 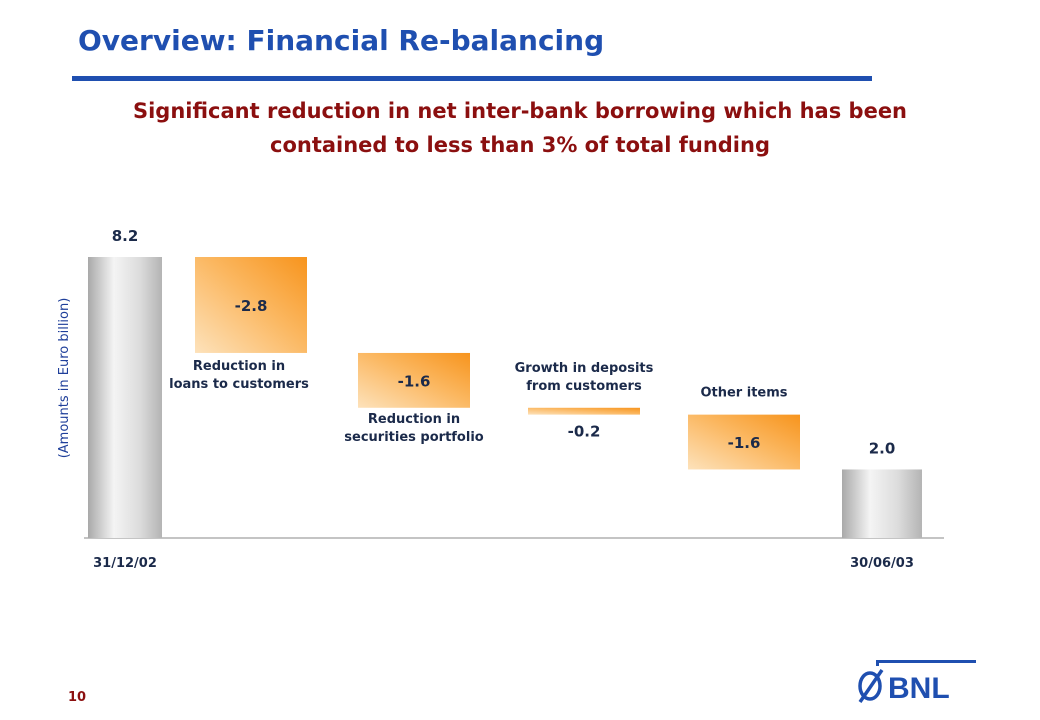 What do you see at coordinates (882, 448) in the screenshot?
I see `bar-value-label: 2.0` at bounding box center [882, 448].